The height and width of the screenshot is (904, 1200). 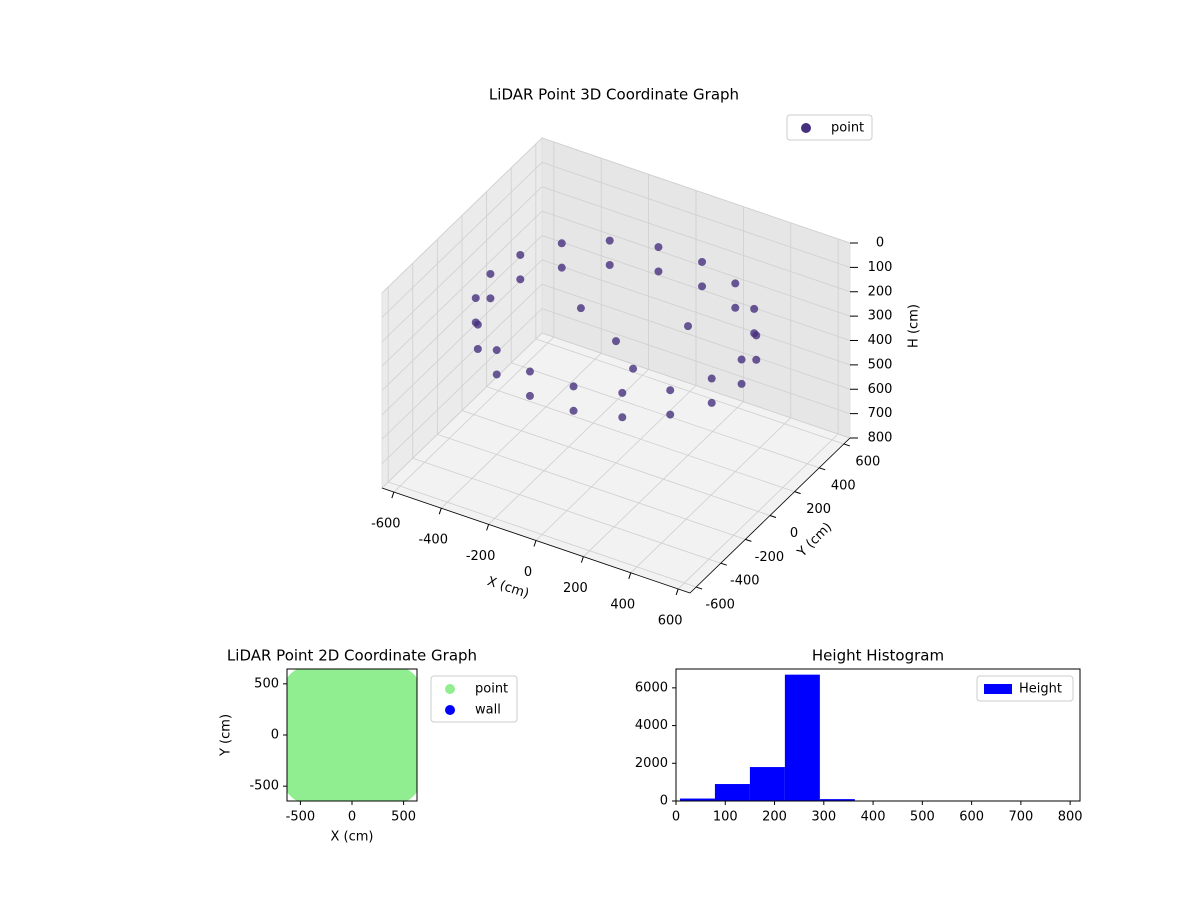 I want to click on z-tick-label: 700, so click(x=880, y=413).